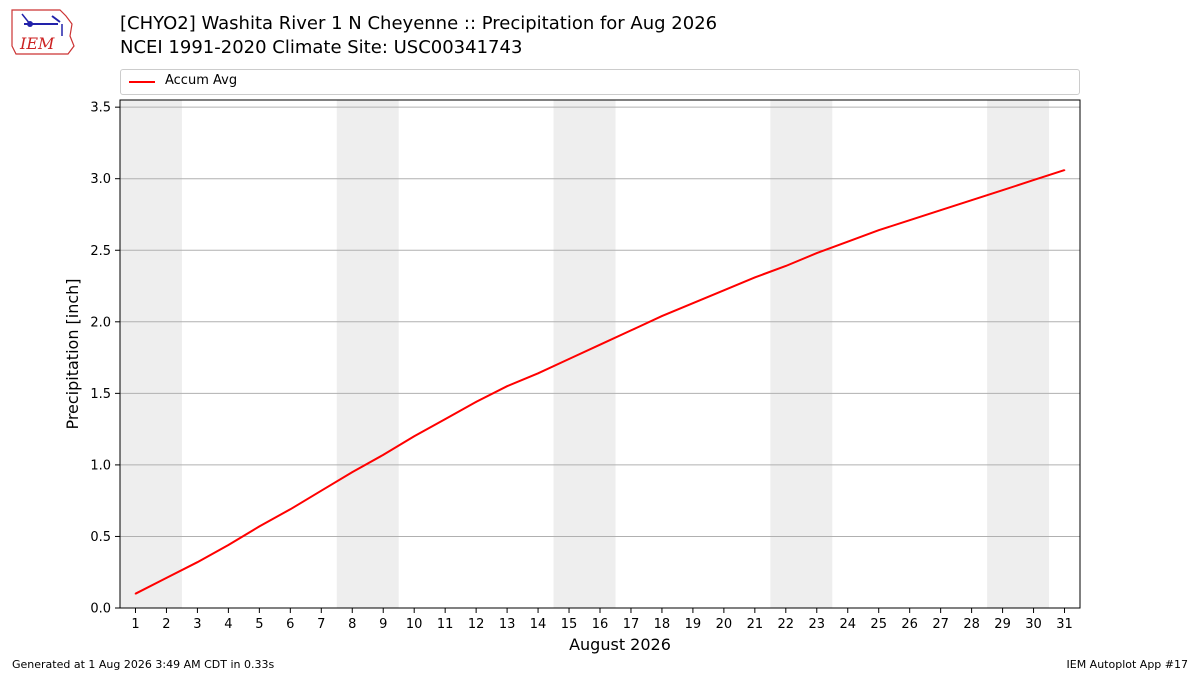 This screenshot has width=1200, height=675. What do you see at coordinates (971, 624) in the screenshot?
I see `x-tick-label-28: 28` at bounding box center [971, 624].